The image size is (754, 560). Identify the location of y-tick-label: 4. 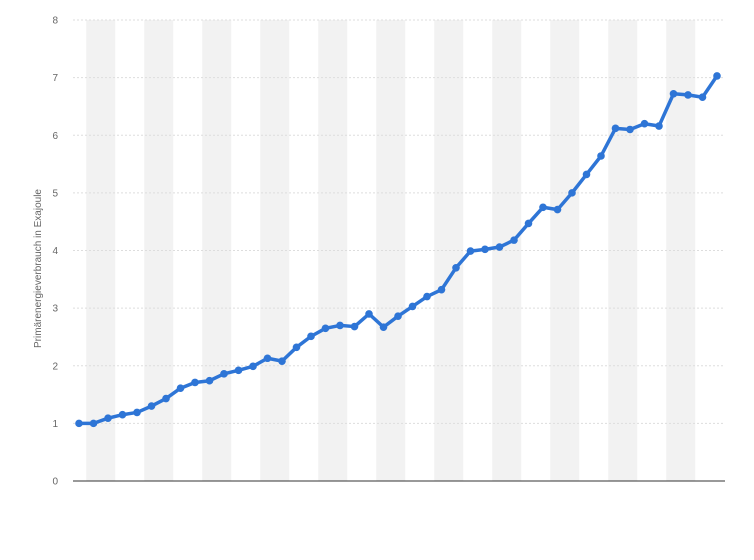
(55, 251).